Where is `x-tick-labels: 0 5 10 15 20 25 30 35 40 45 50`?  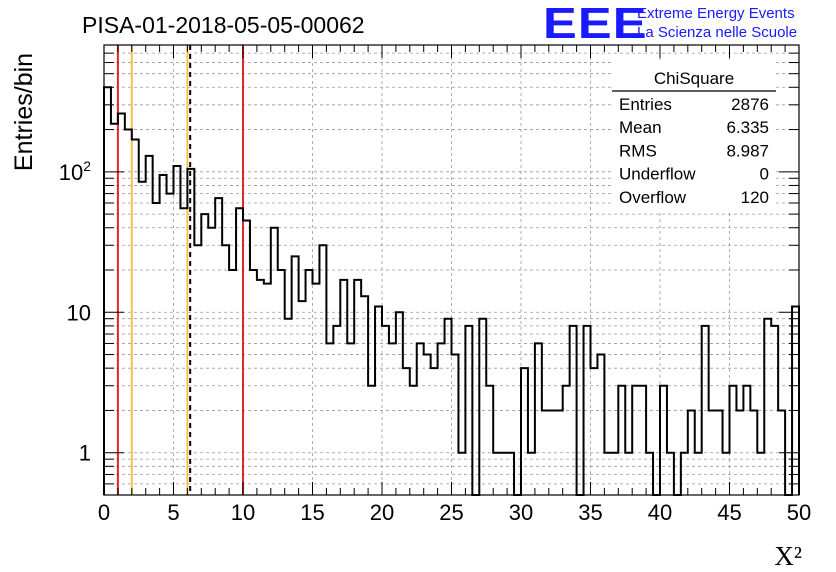
x-tick-labels: 0 5 10 15 20 25 30 35 40 45 50 is located at coordinates (454, 512).